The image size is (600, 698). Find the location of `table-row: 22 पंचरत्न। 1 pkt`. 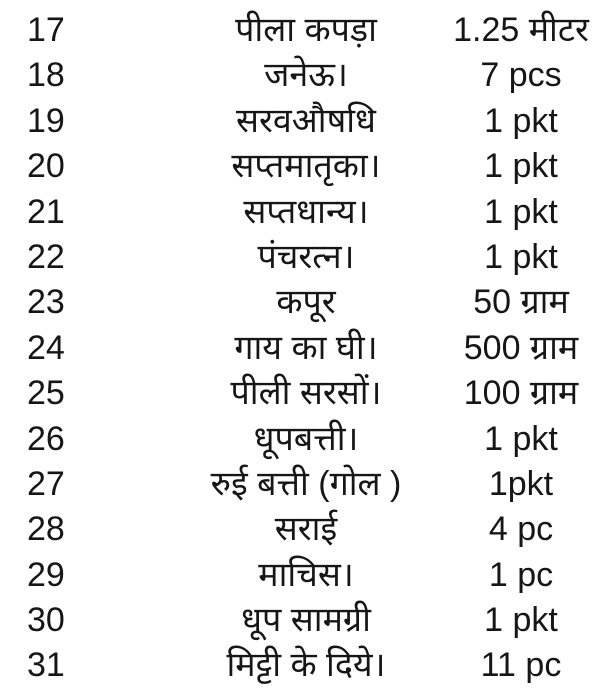

table-row: 22 पंचरत्न। 1 pkt is located at coordinates (300, 257).